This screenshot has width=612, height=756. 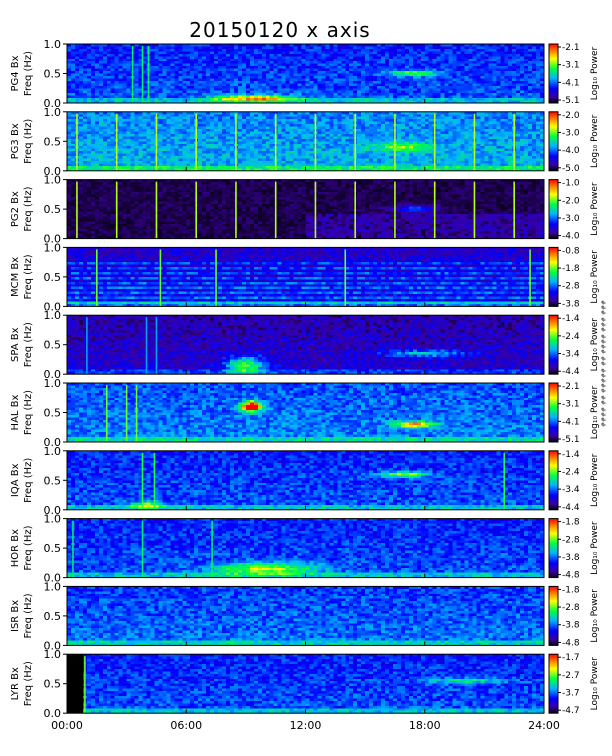 What do you see at coordinates (571, 472) in the screenshot?
I see `colorbar-tick-label: -2.4` at bounding box center [571, 472].